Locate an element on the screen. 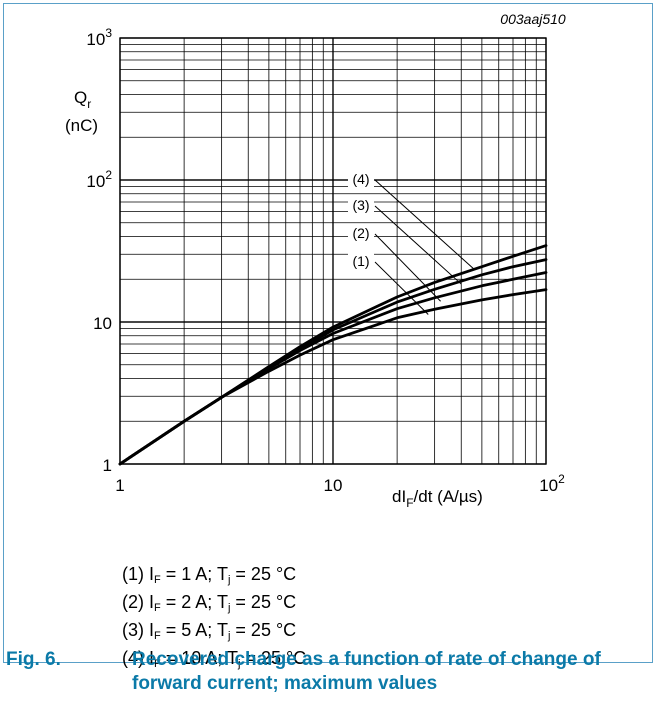 Image resolution: width=660 pixels, height=722 pixels. x-tick-label: 1 is located at coordinates (119, 485).